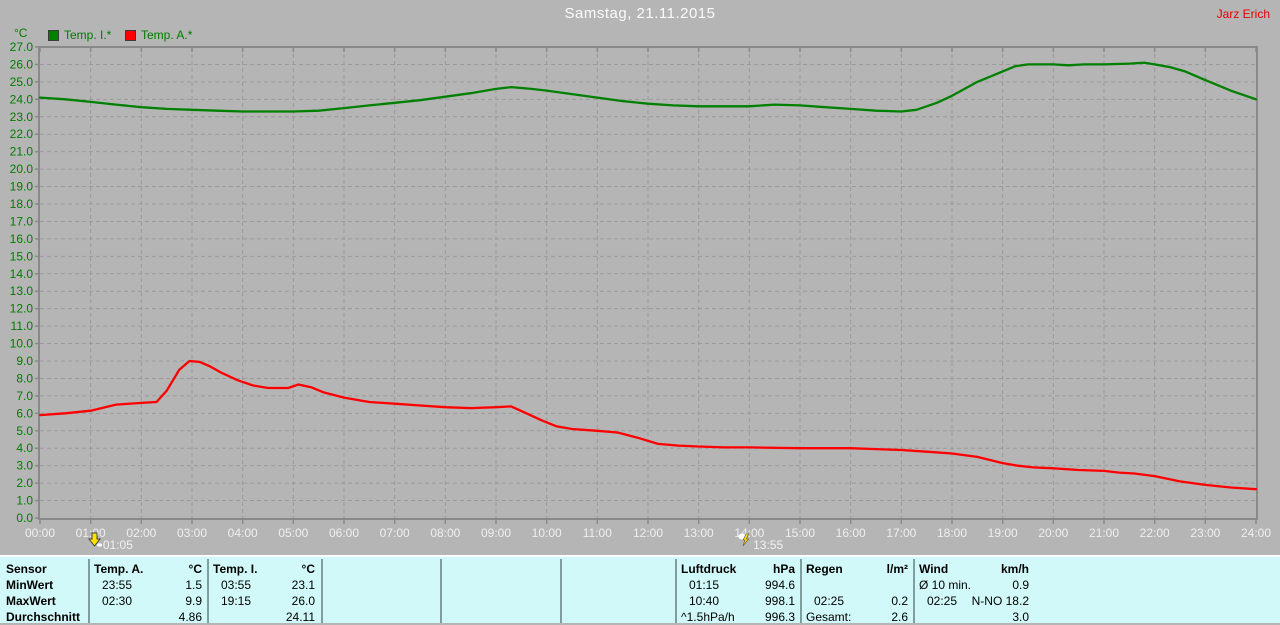 This screenshot has height=625, width=1280. I want to click on page-title: Samstag, 21.11.2015, so click(640, 13).